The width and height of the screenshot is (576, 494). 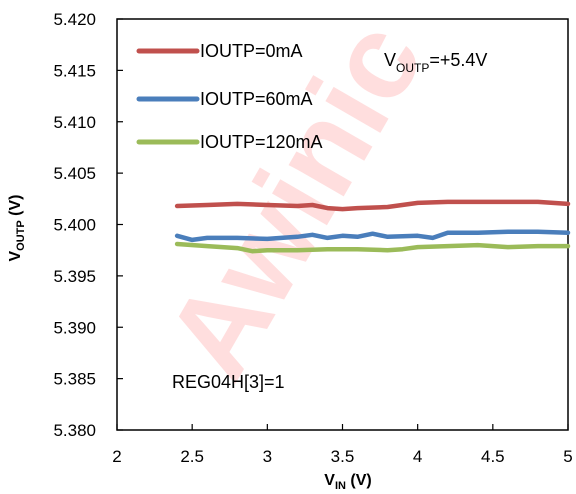 I want to click on x-axis-title: VIN (V), so click(x=347, y=482).